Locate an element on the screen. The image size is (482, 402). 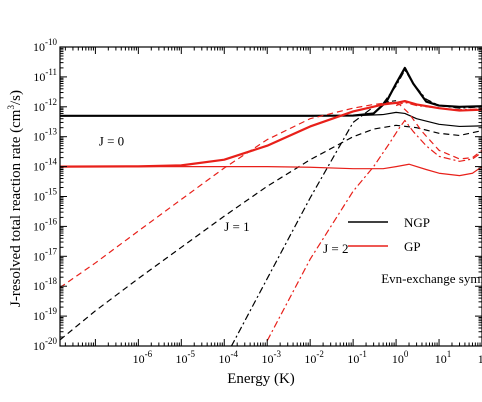
y-tick-label: 10-16 is located at coordinates (45, 224).